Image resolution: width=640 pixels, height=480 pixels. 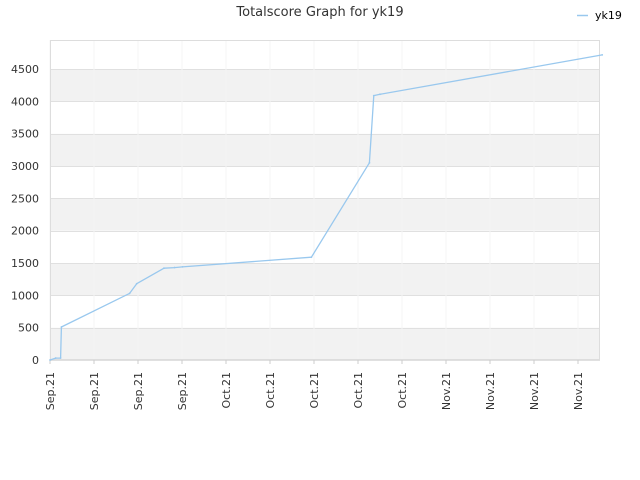 What do you see at coordinates (25, 166) in the screenshot?
I see `y-tick-label: 3000` at bounding box center [25, 166].